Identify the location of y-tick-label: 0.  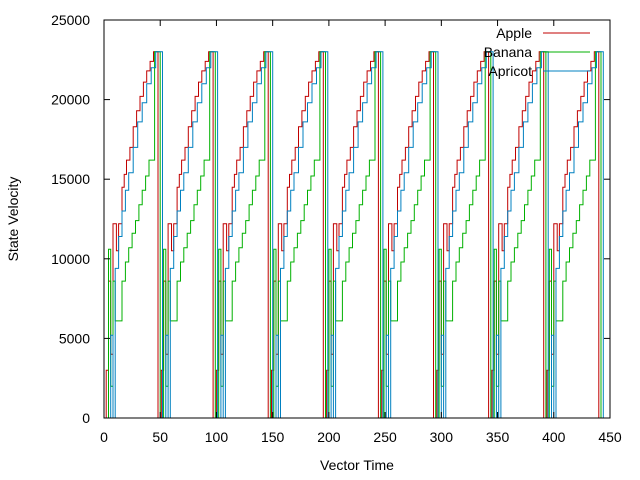
(86, 418).